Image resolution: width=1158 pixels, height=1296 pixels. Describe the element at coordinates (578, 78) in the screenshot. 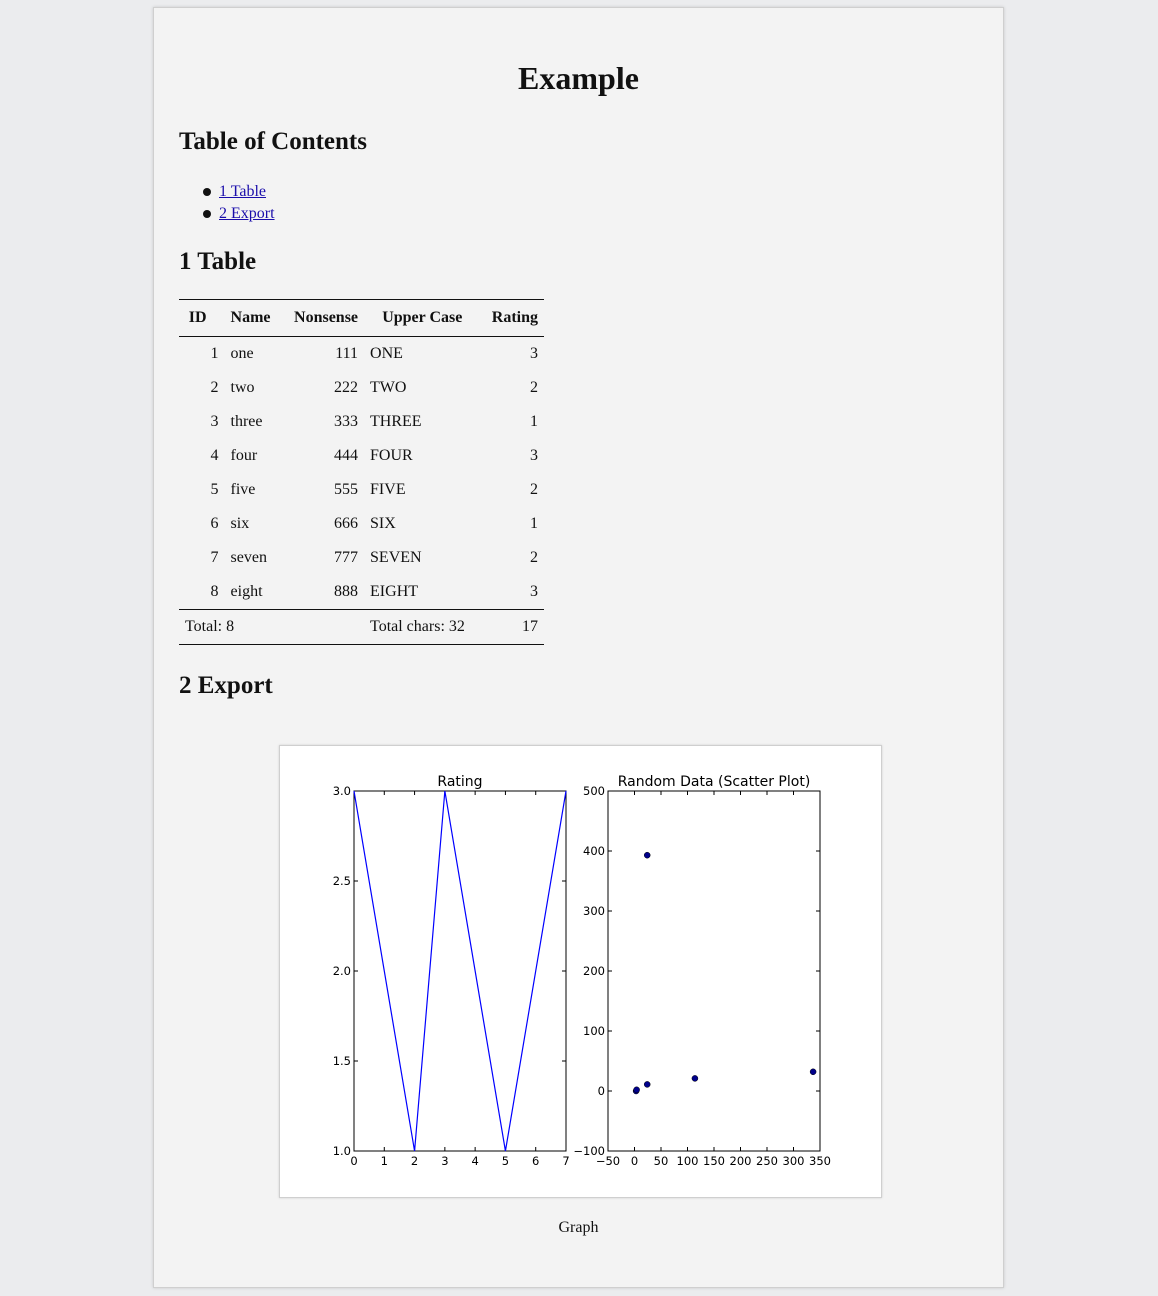

I see `document-title: Example` at that location.